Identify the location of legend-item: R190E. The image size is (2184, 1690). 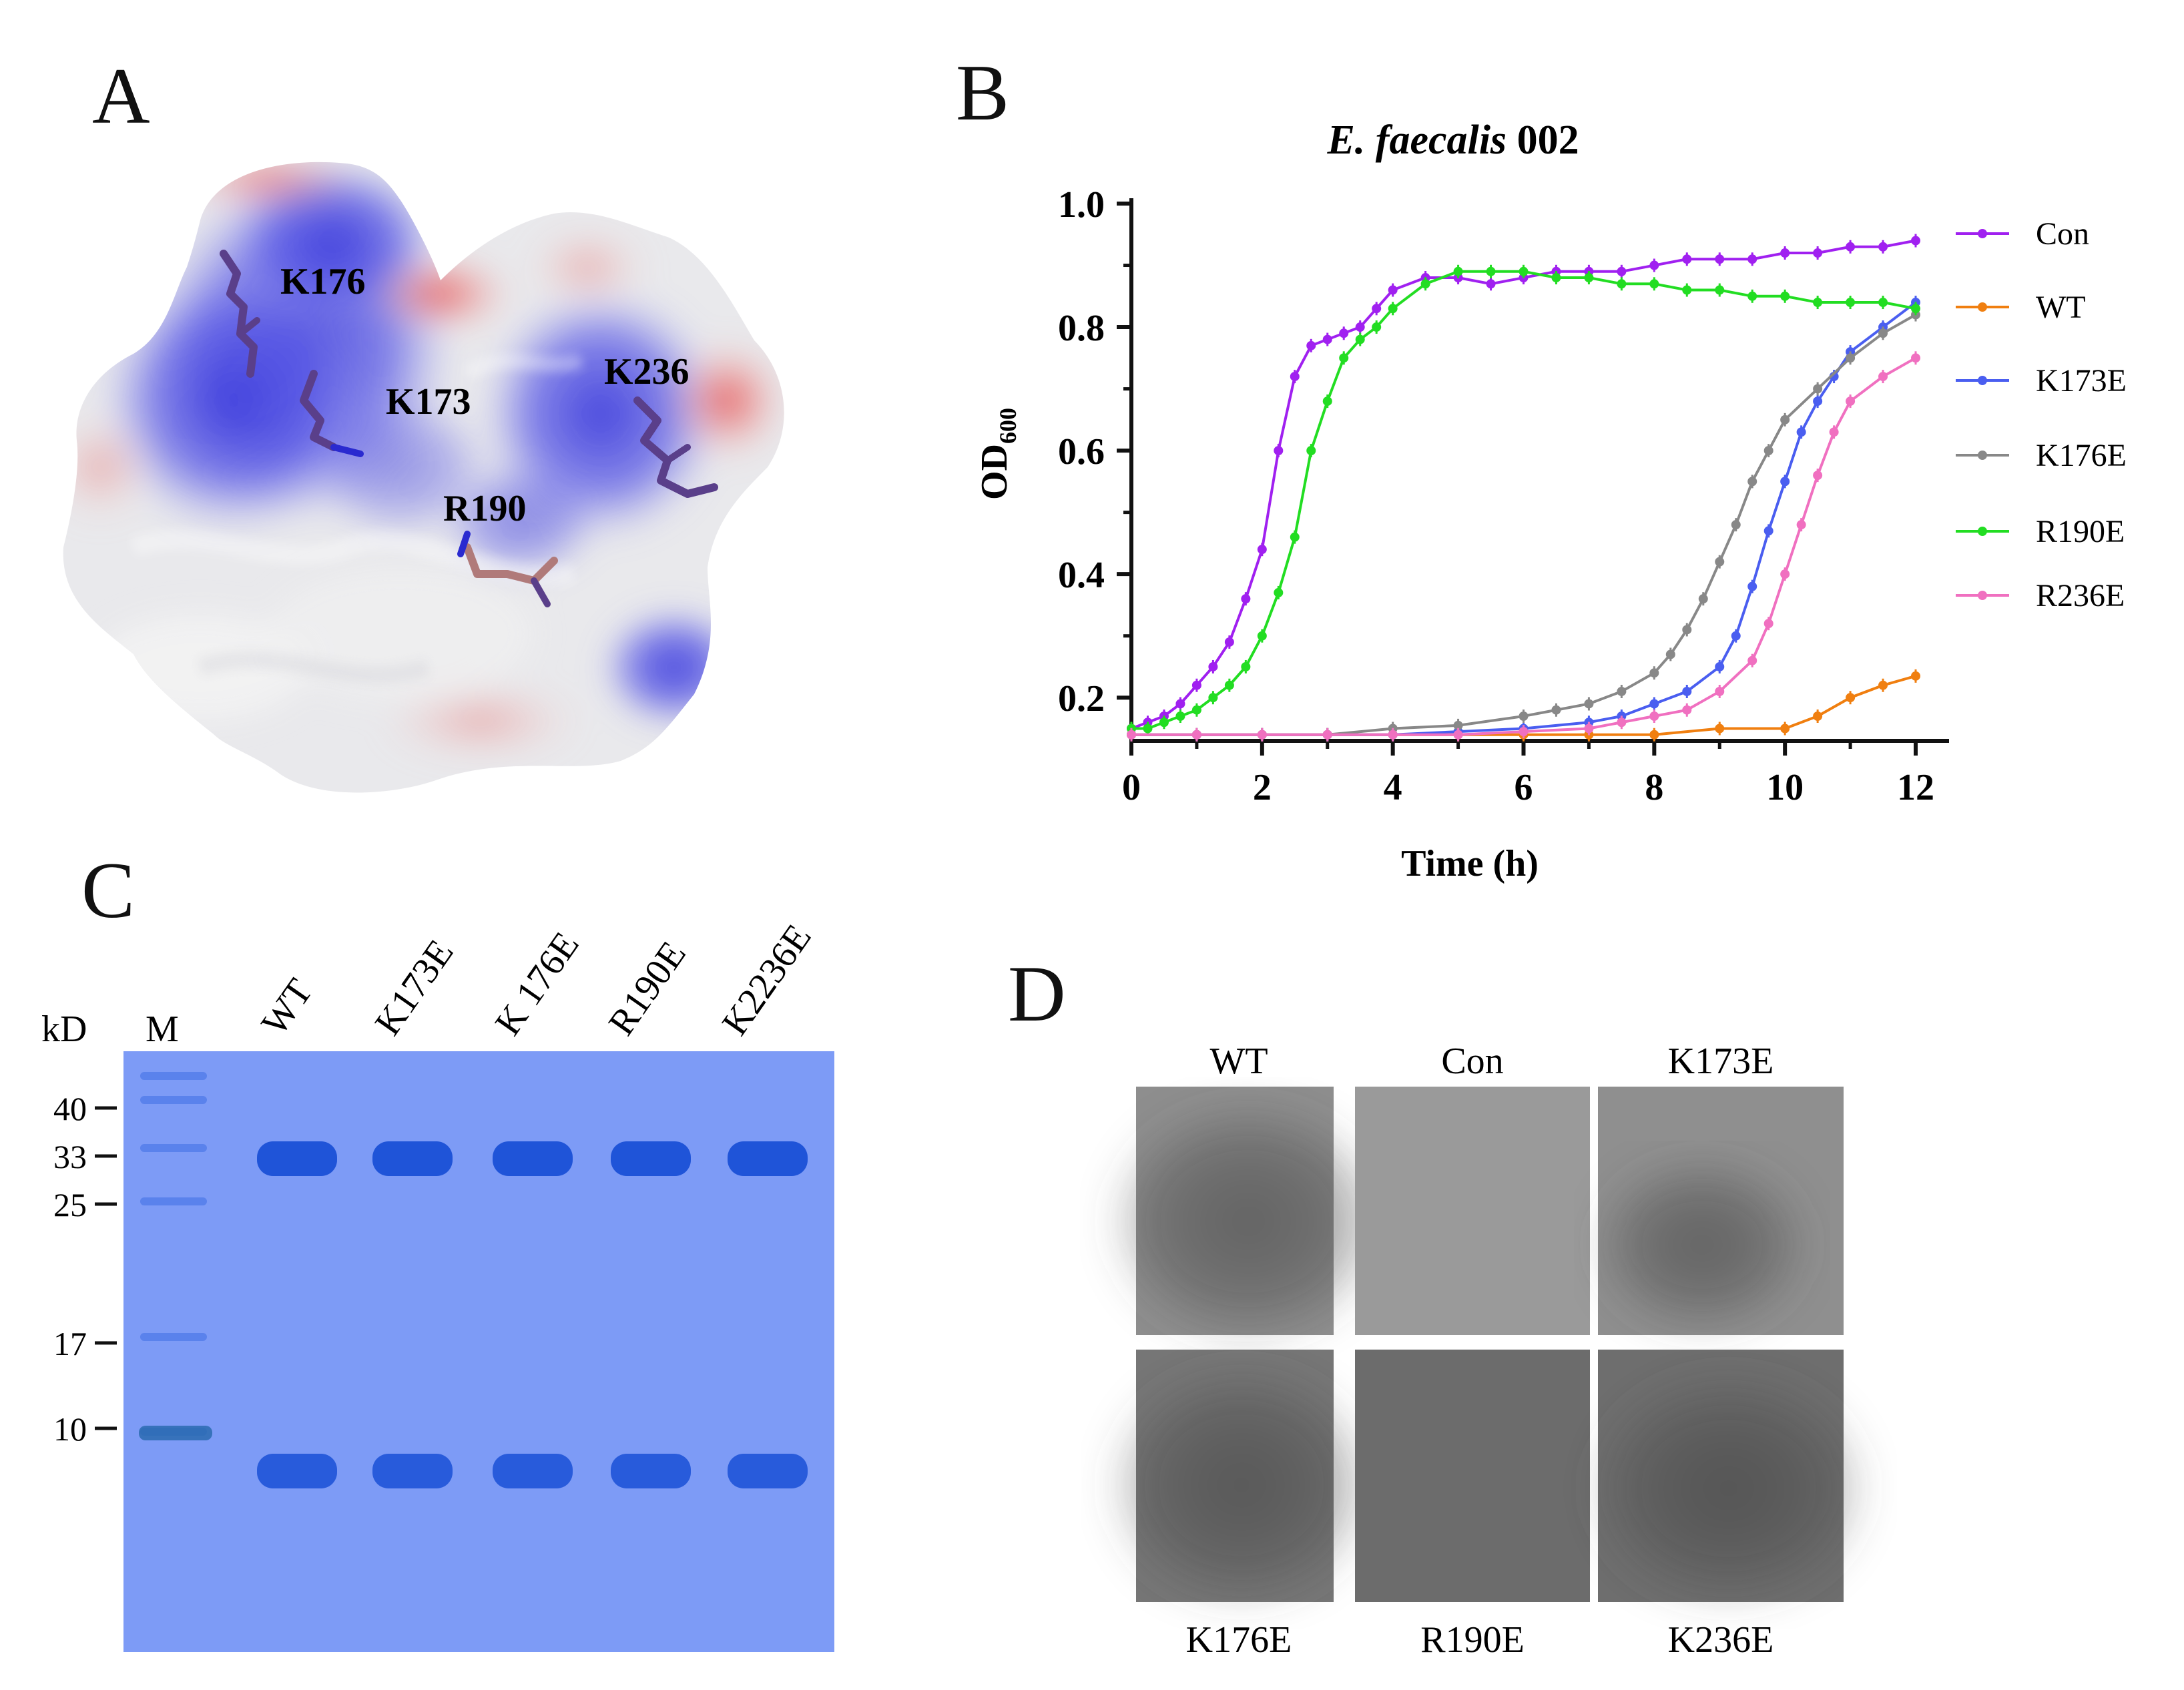
(2040, 531).